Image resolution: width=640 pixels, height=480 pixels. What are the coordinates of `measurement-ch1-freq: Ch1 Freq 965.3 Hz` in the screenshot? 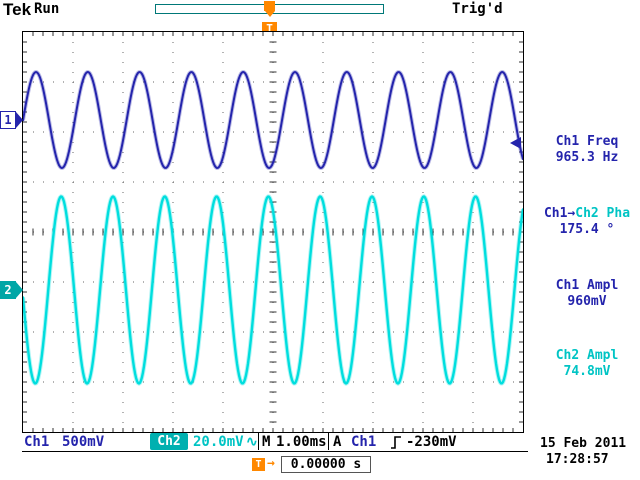 It's located at (587, 150).